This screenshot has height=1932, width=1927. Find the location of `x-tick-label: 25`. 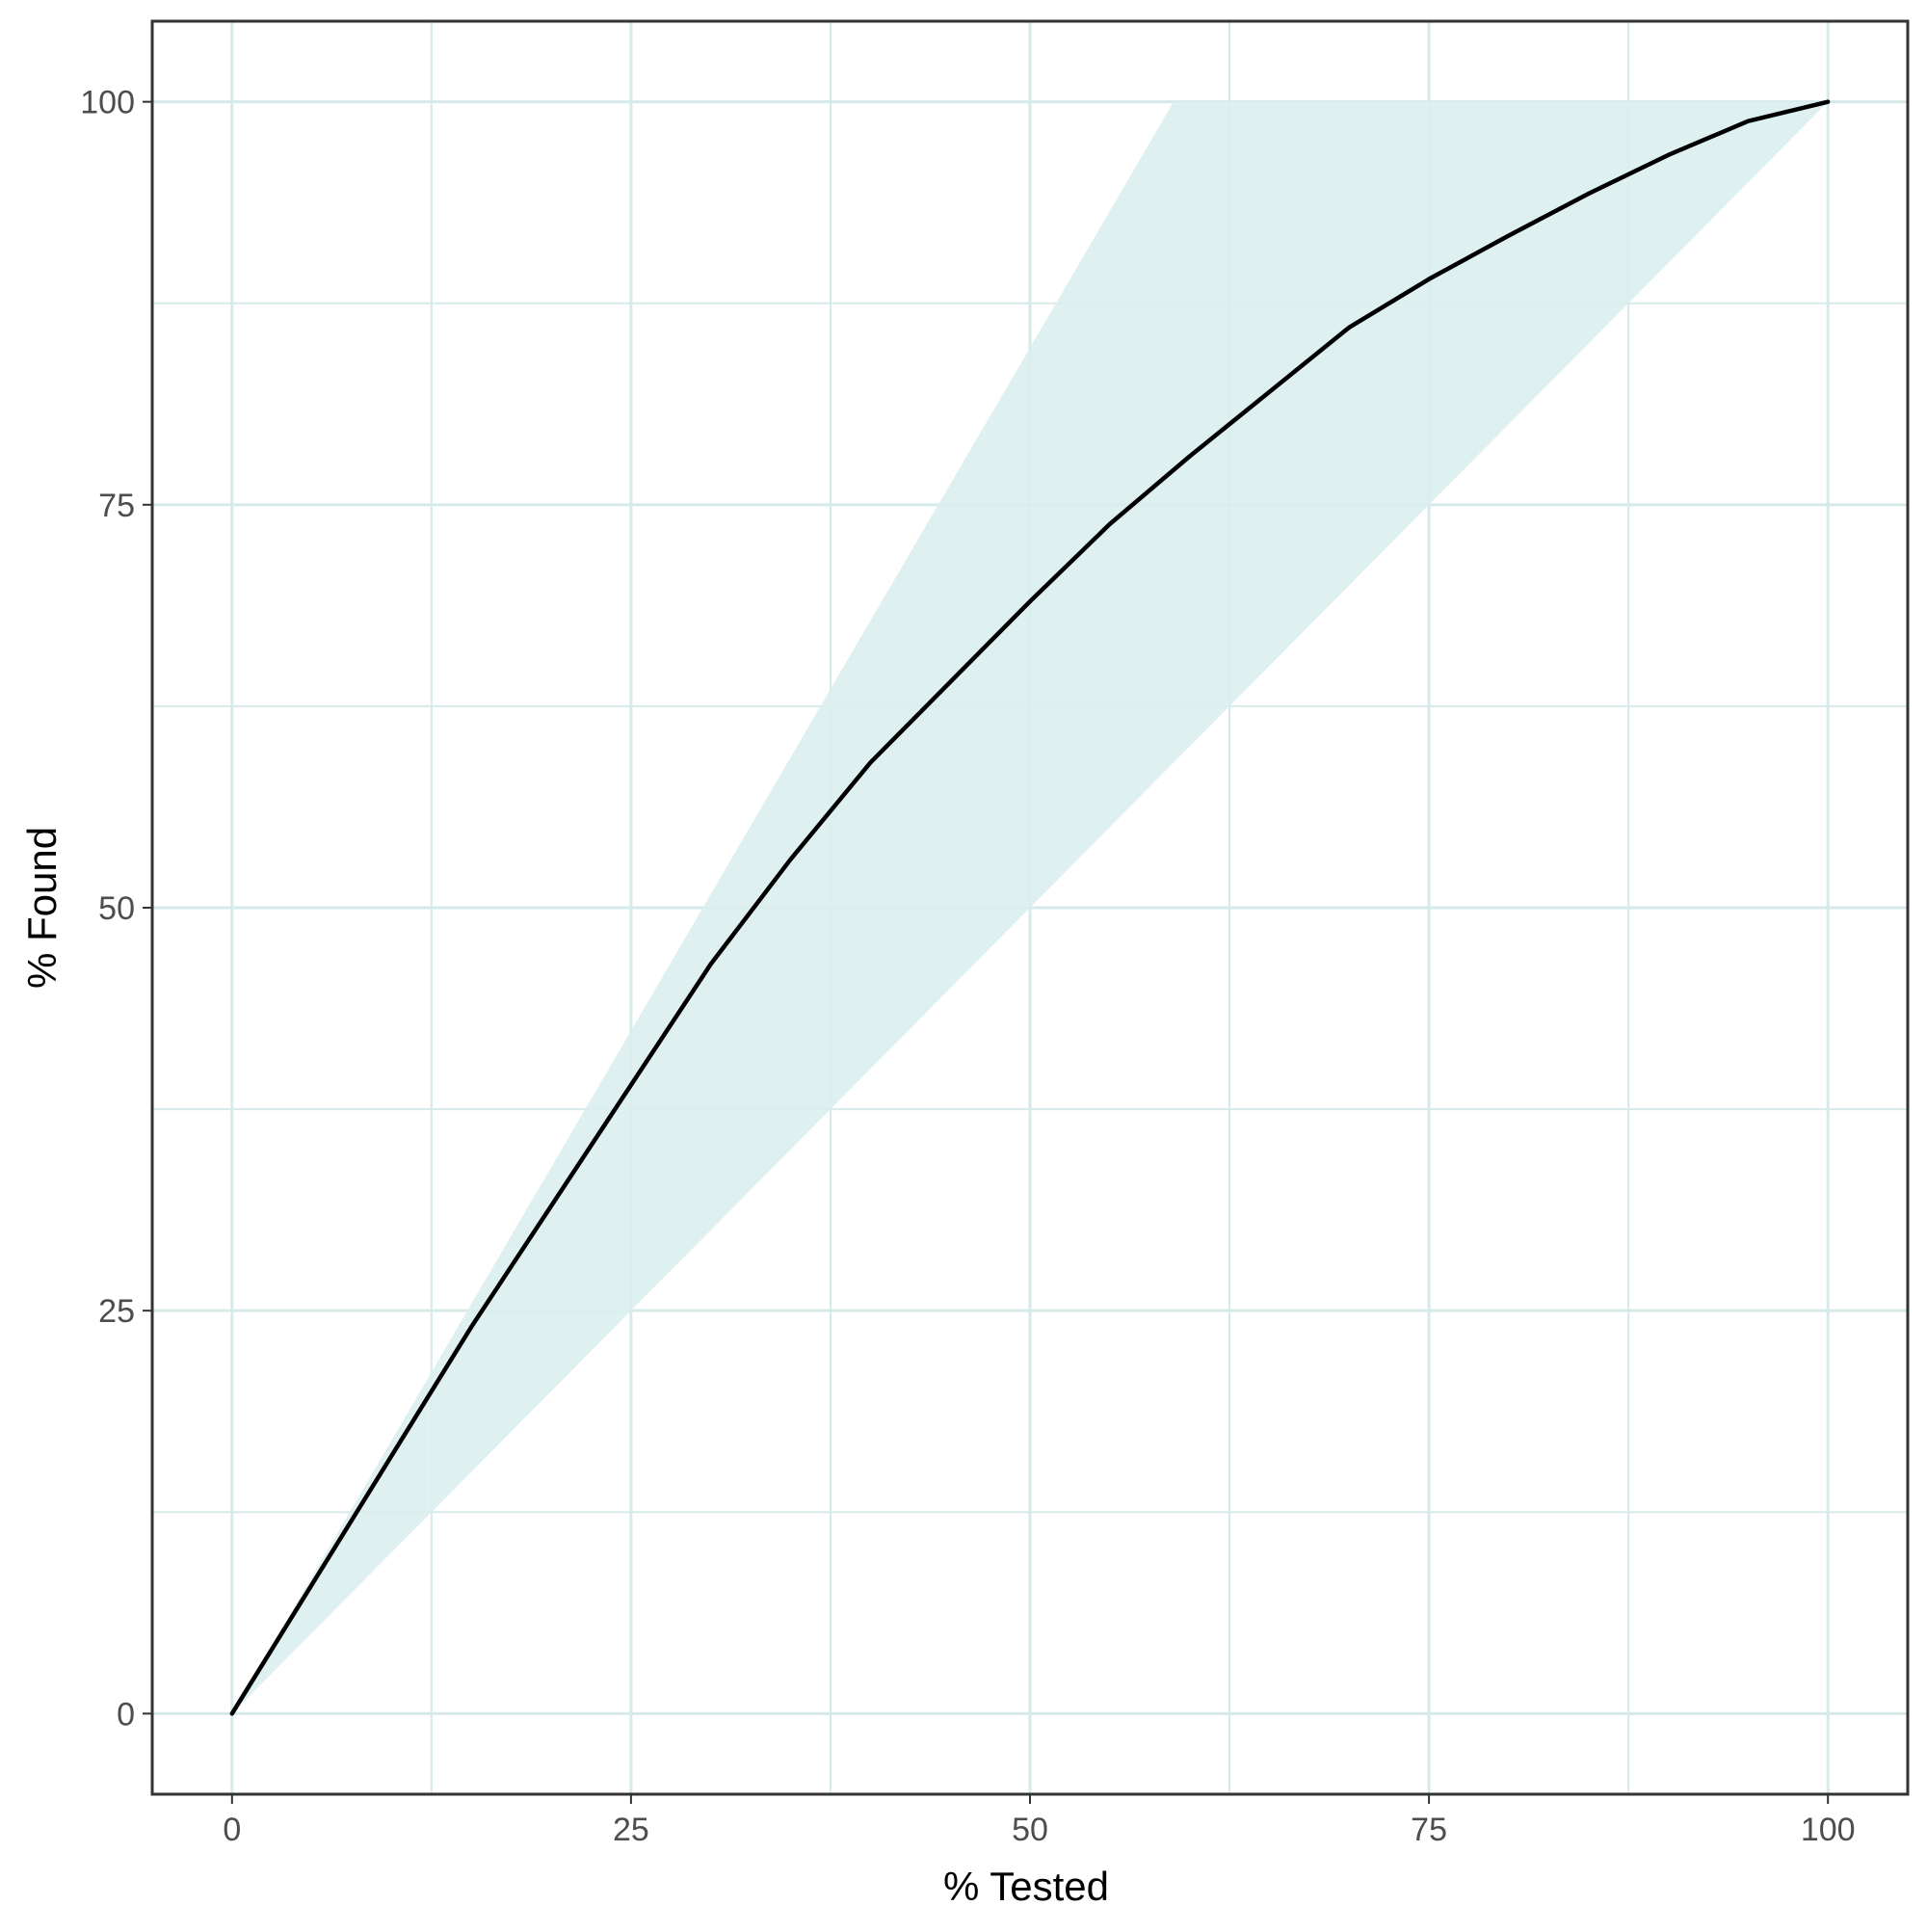

x-tick-label: 25 is located at coordinates (631, 1830).